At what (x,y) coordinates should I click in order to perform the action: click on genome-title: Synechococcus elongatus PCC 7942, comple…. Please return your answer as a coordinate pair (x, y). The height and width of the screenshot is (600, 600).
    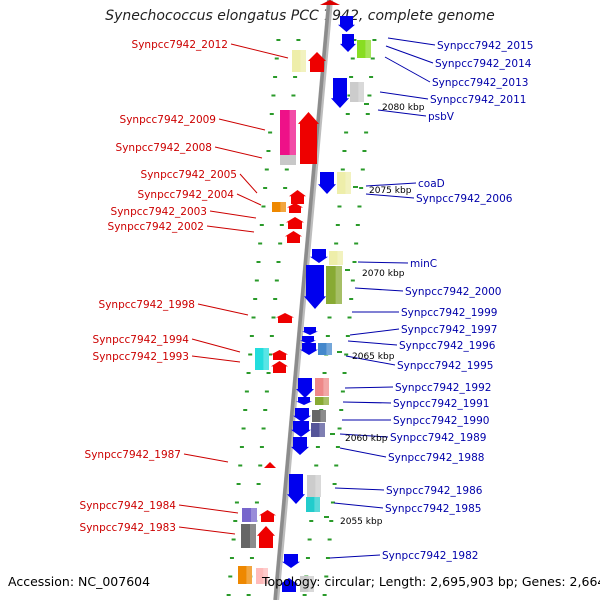
    Looking at the image, I should click on (300, 16).